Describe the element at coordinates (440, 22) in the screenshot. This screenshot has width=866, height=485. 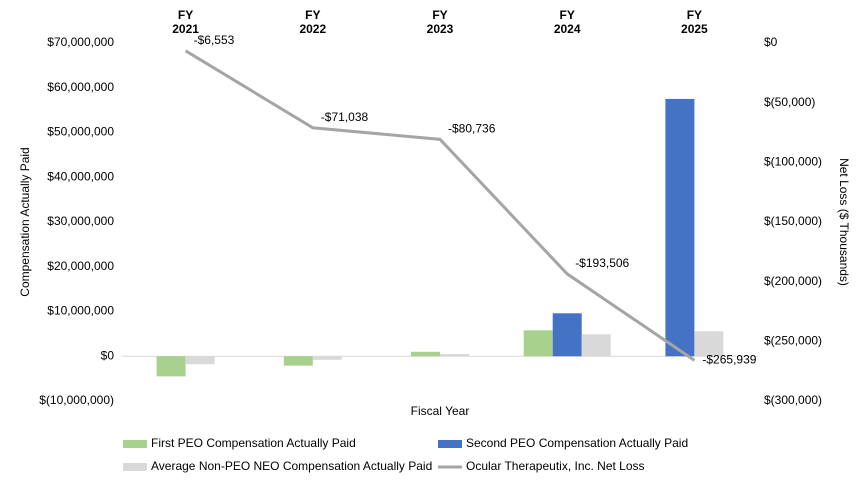
I see `x-tick-label: FY 2023` at that location.